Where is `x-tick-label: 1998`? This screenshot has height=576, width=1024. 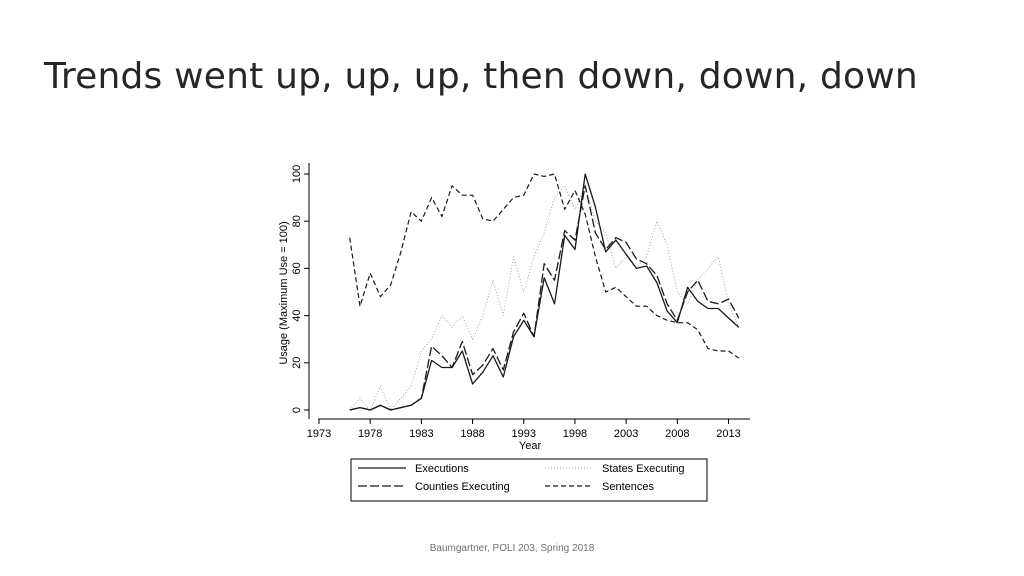 x-tick-label: 1998 is located at coordinates (575, 434).